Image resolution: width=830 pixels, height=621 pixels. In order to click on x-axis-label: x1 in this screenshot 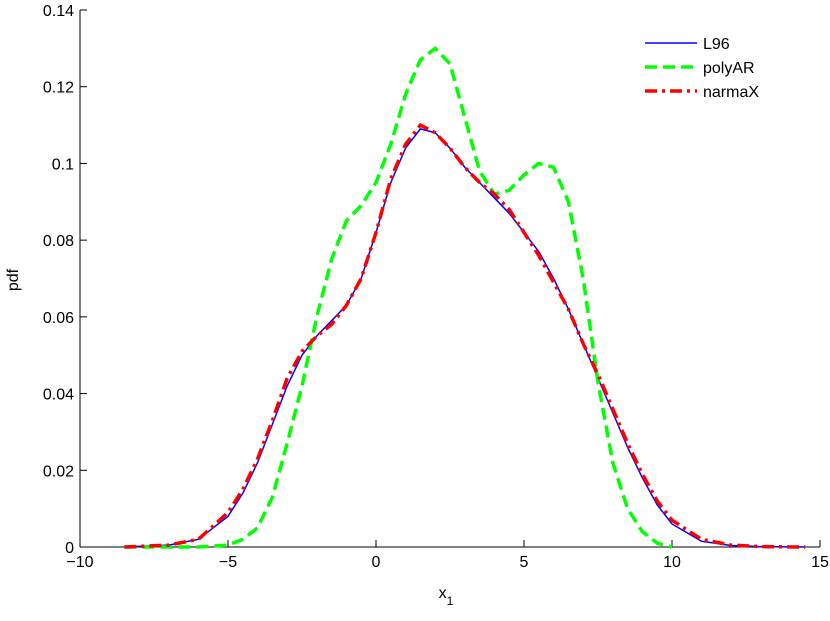, I will do `click(446, 596)`.